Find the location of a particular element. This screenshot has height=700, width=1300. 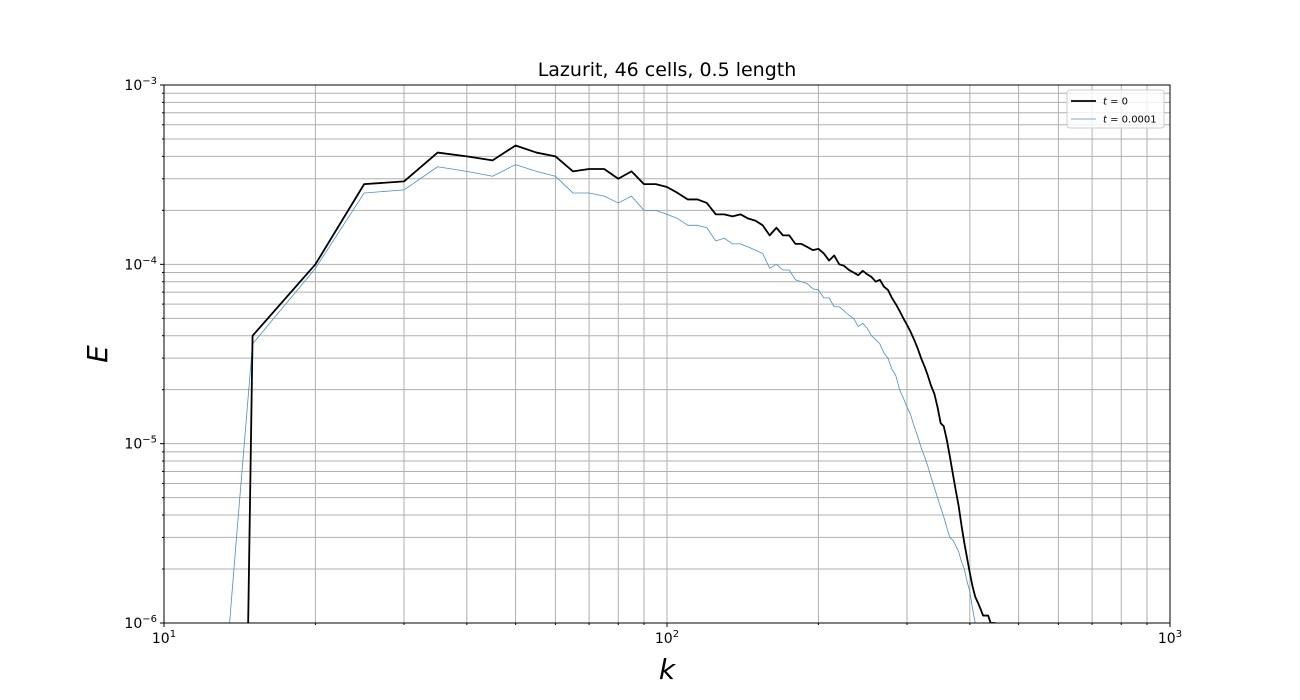

y-axis-label: E is located at coordinates (97, 354).